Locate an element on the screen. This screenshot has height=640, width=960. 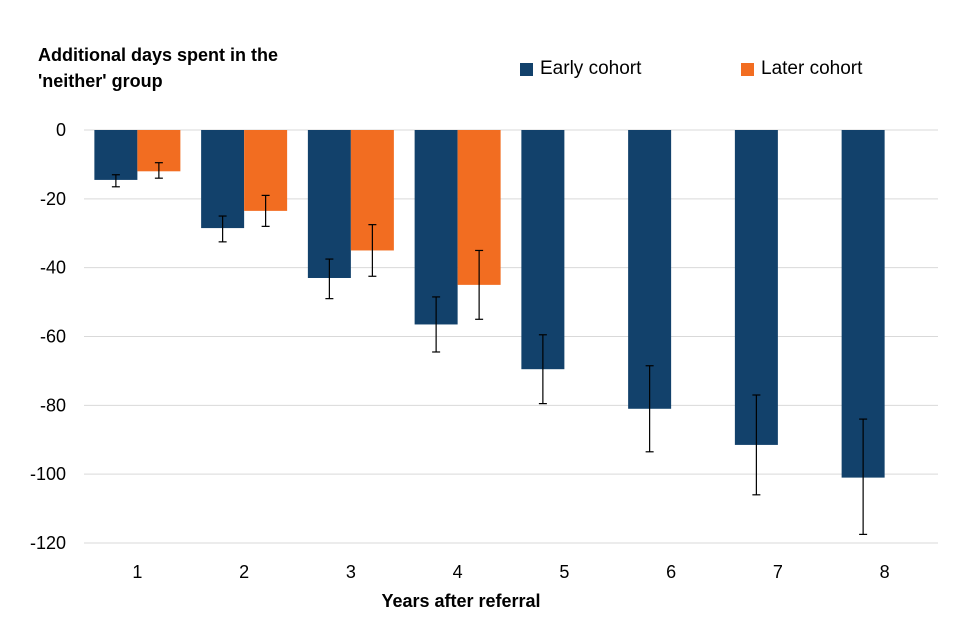
x-tick-label: 4 is located at coordinates (458, 572).